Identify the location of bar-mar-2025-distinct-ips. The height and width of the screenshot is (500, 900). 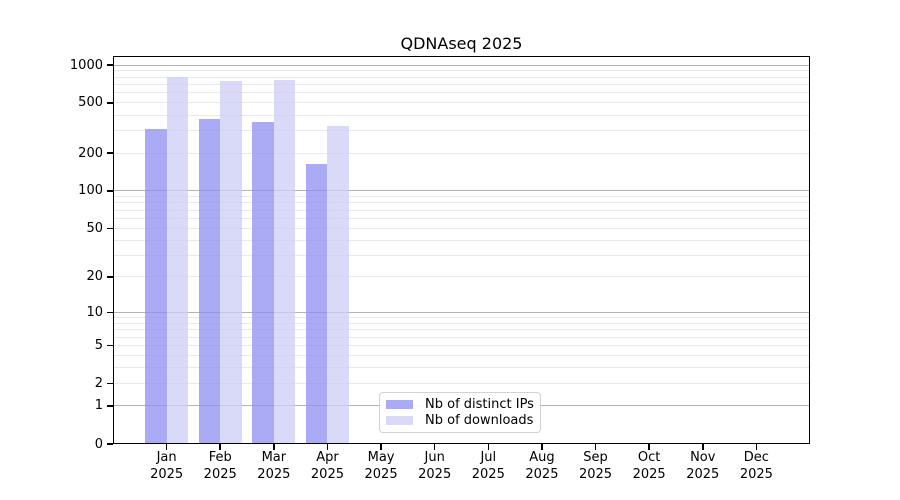
(263, 282).